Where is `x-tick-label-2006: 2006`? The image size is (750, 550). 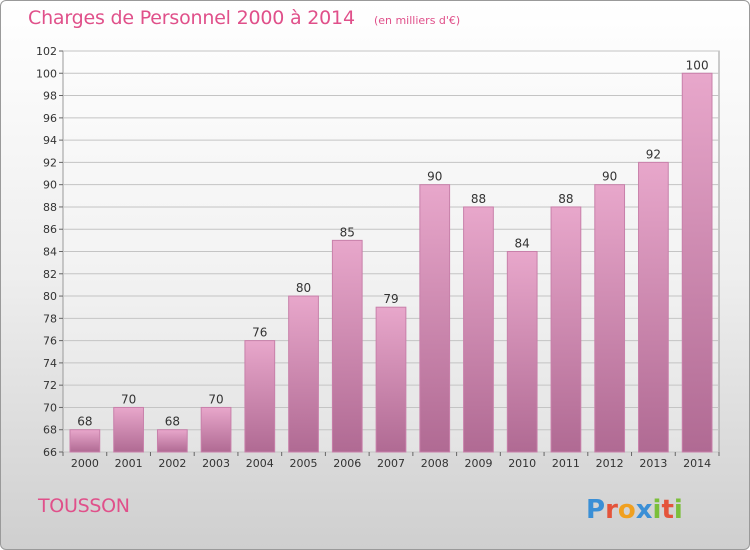 x-tick-label-2006: 2006 is located at coordinates (347, 463).